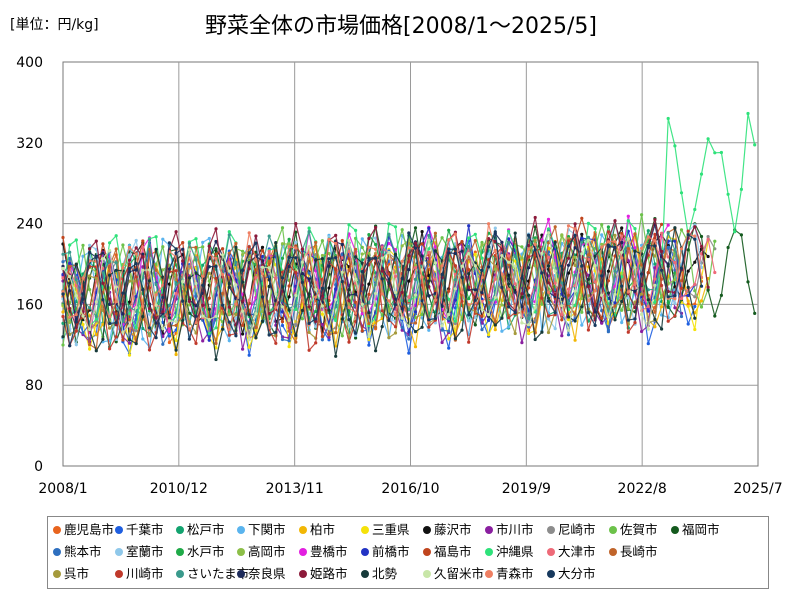 The width and height of the screenshot is (800, 600). I want to click on legend-item: 大津市, so click(571, 551).